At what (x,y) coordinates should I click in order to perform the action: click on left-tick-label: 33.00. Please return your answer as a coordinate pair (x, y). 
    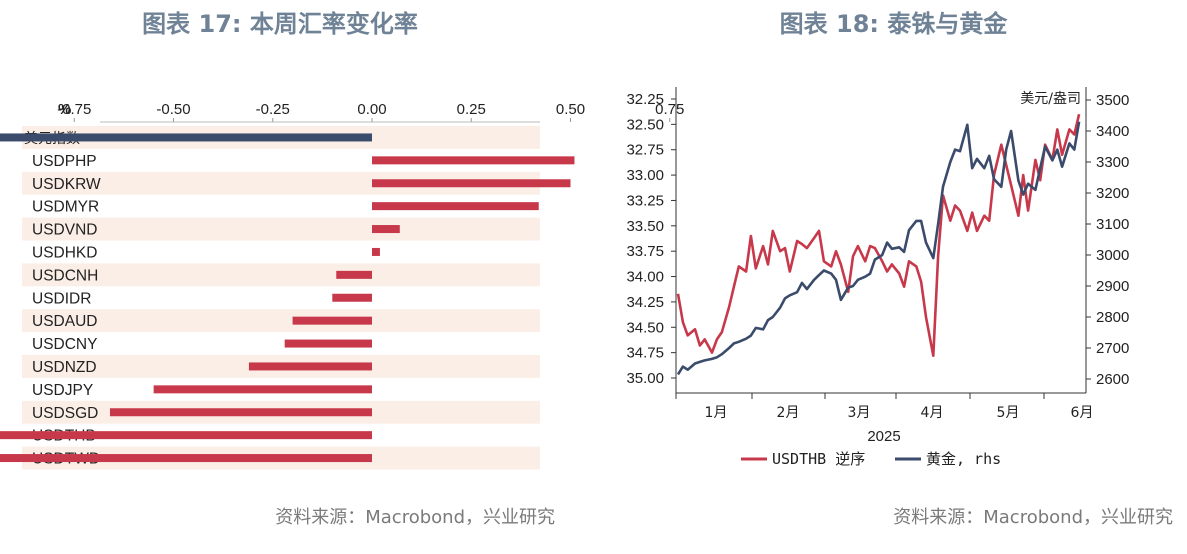
    Looking at the image, I should click on (645, 175).